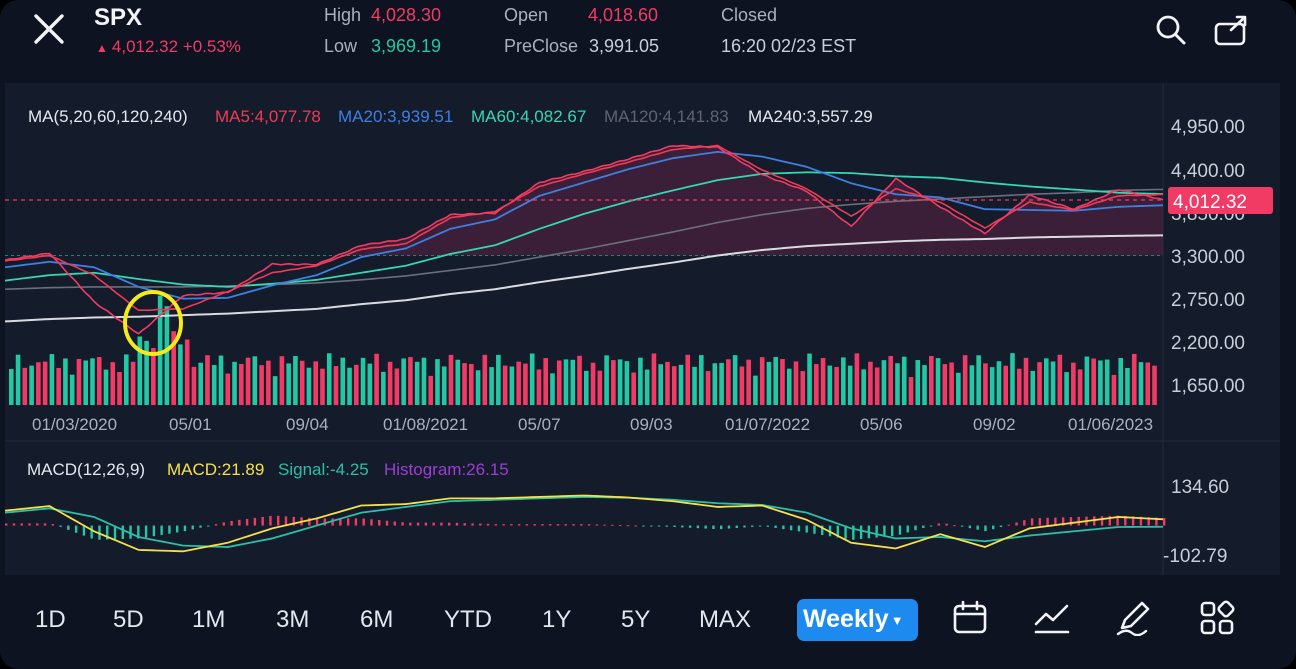 This screenshot has height=669, width=1296. What do you see at coordinates (1208, 127) in the screenshot?
I see `price-tick: 4,950.00` at bounding box center [1208, 127].